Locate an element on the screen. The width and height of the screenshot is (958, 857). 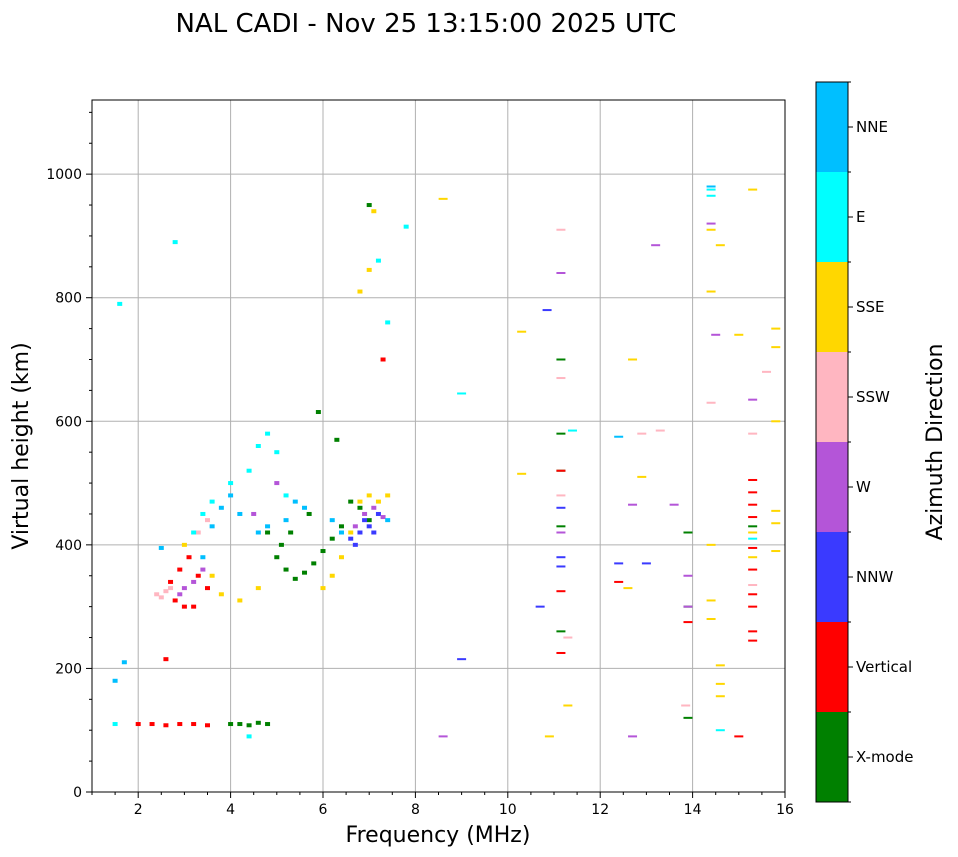
colorbar-label: NNE is located at coordinates (872, 127).